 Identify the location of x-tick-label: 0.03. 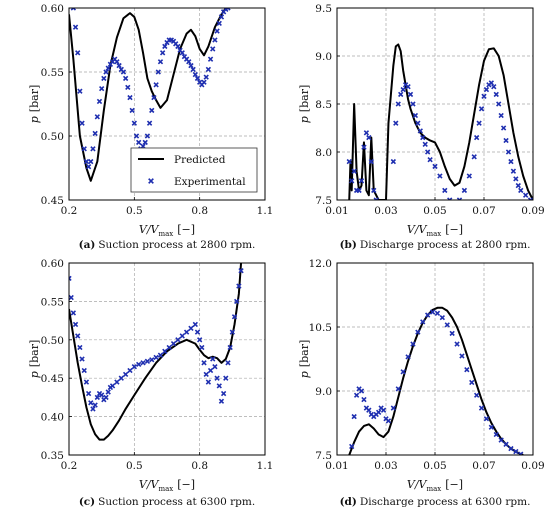
(385, 466).